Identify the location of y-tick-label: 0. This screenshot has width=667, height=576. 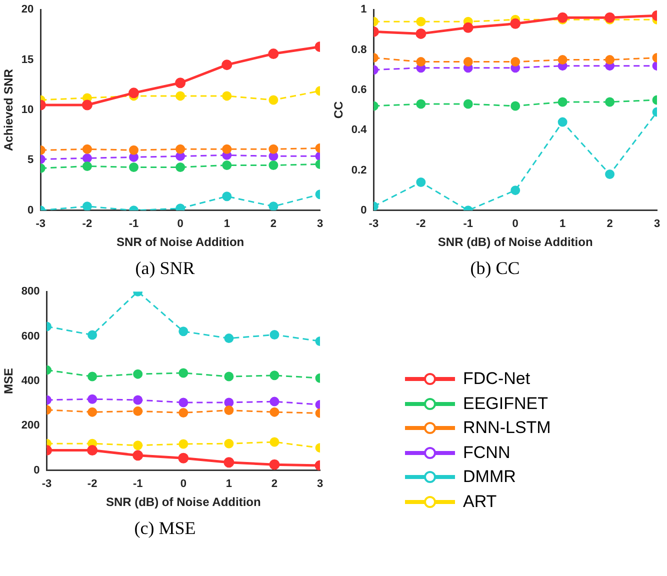
(363, 210).